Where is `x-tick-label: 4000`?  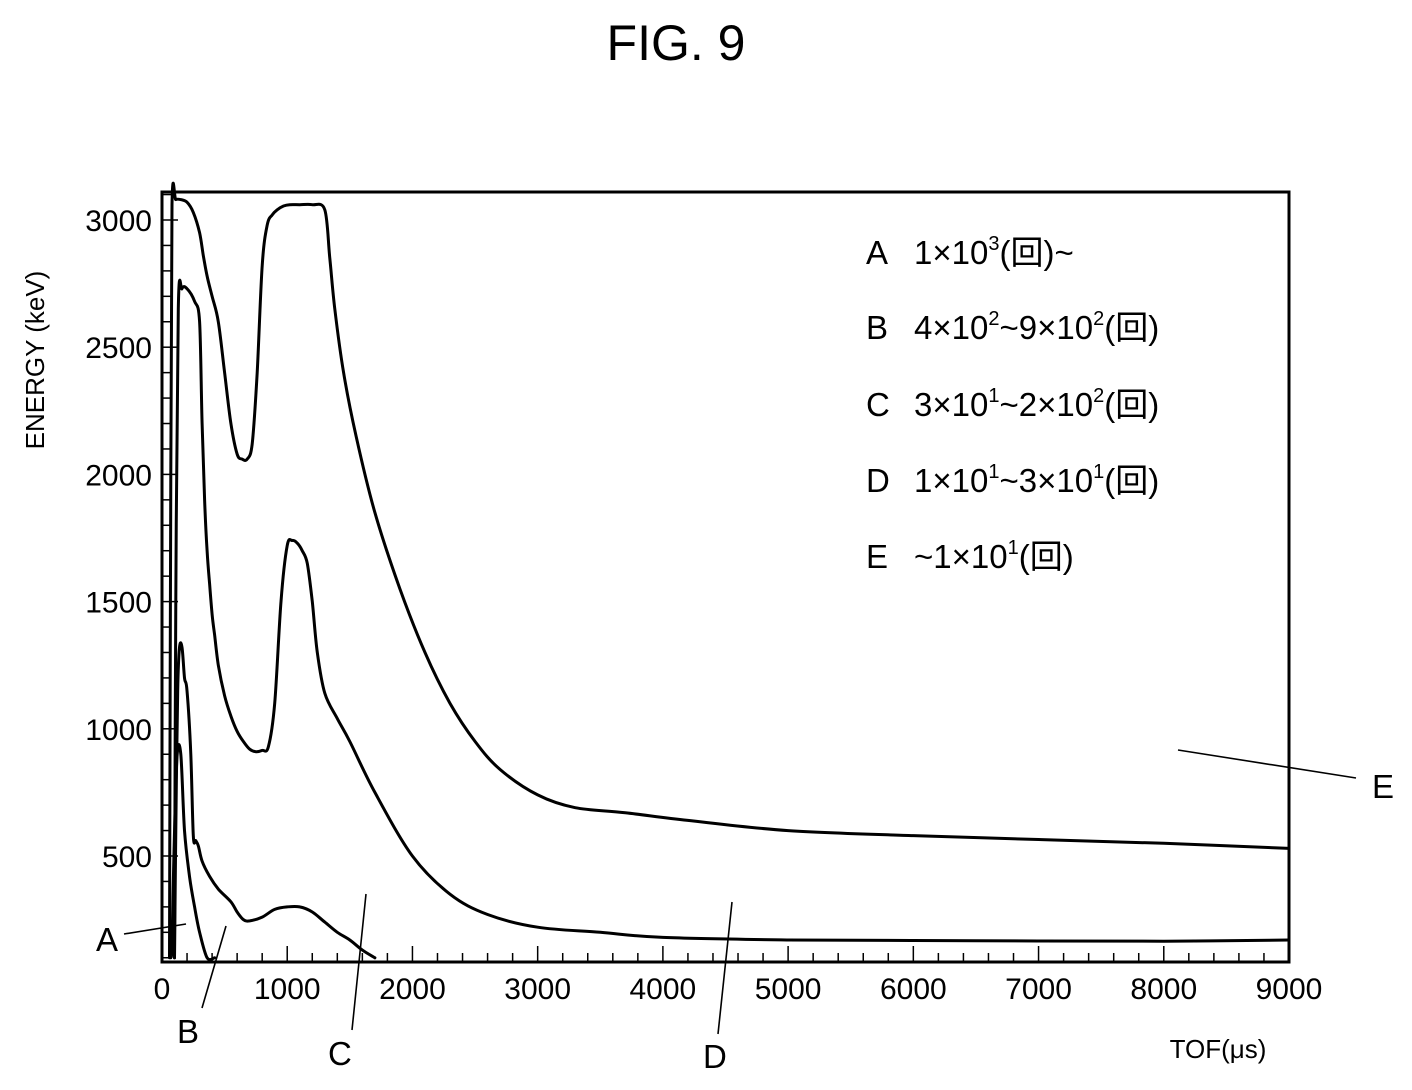 x-tick-label: 4000 is located at coordinates (663, 989).